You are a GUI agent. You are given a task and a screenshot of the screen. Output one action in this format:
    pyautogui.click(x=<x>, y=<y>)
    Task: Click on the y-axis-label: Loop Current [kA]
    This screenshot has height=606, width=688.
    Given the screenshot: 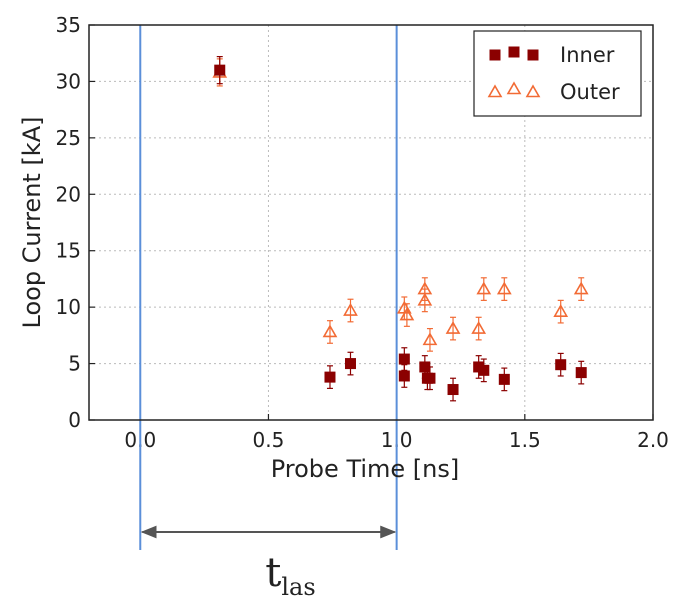 What is the action you would take?
    pyautogui.click(x=32, y=223)
    